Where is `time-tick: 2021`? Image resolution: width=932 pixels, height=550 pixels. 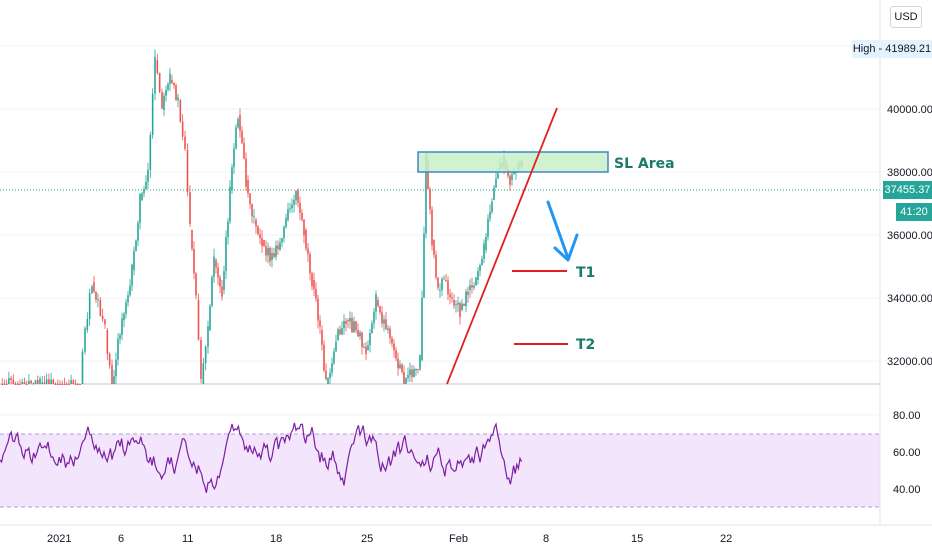 time-tick: 2021 is located at coordinates (59, 539).